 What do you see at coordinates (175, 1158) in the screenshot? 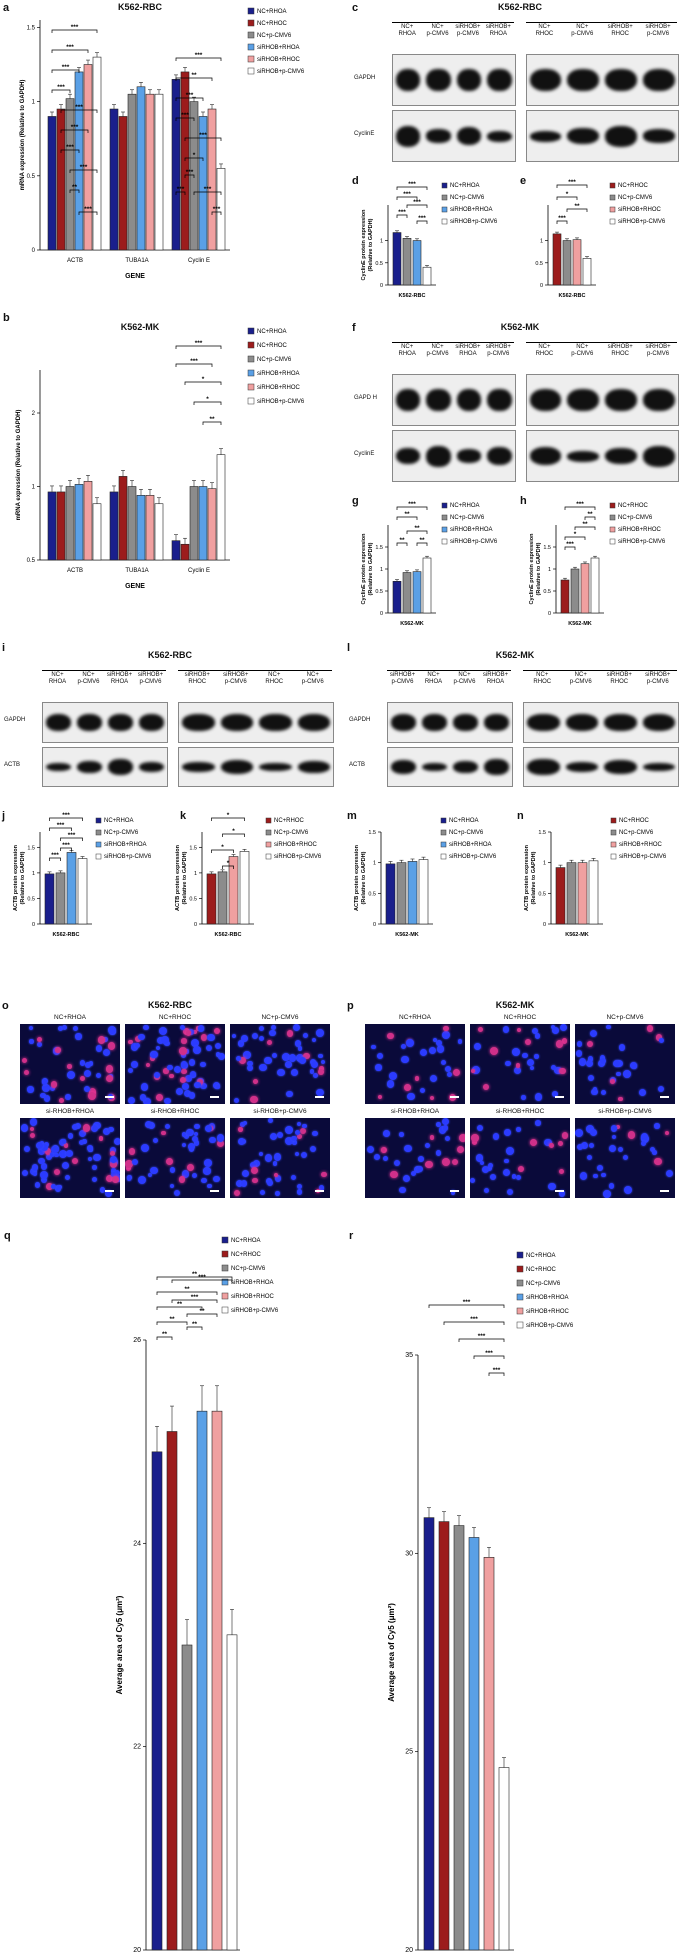
I see `fluorescence-image` at bounding box center [175, 1158].